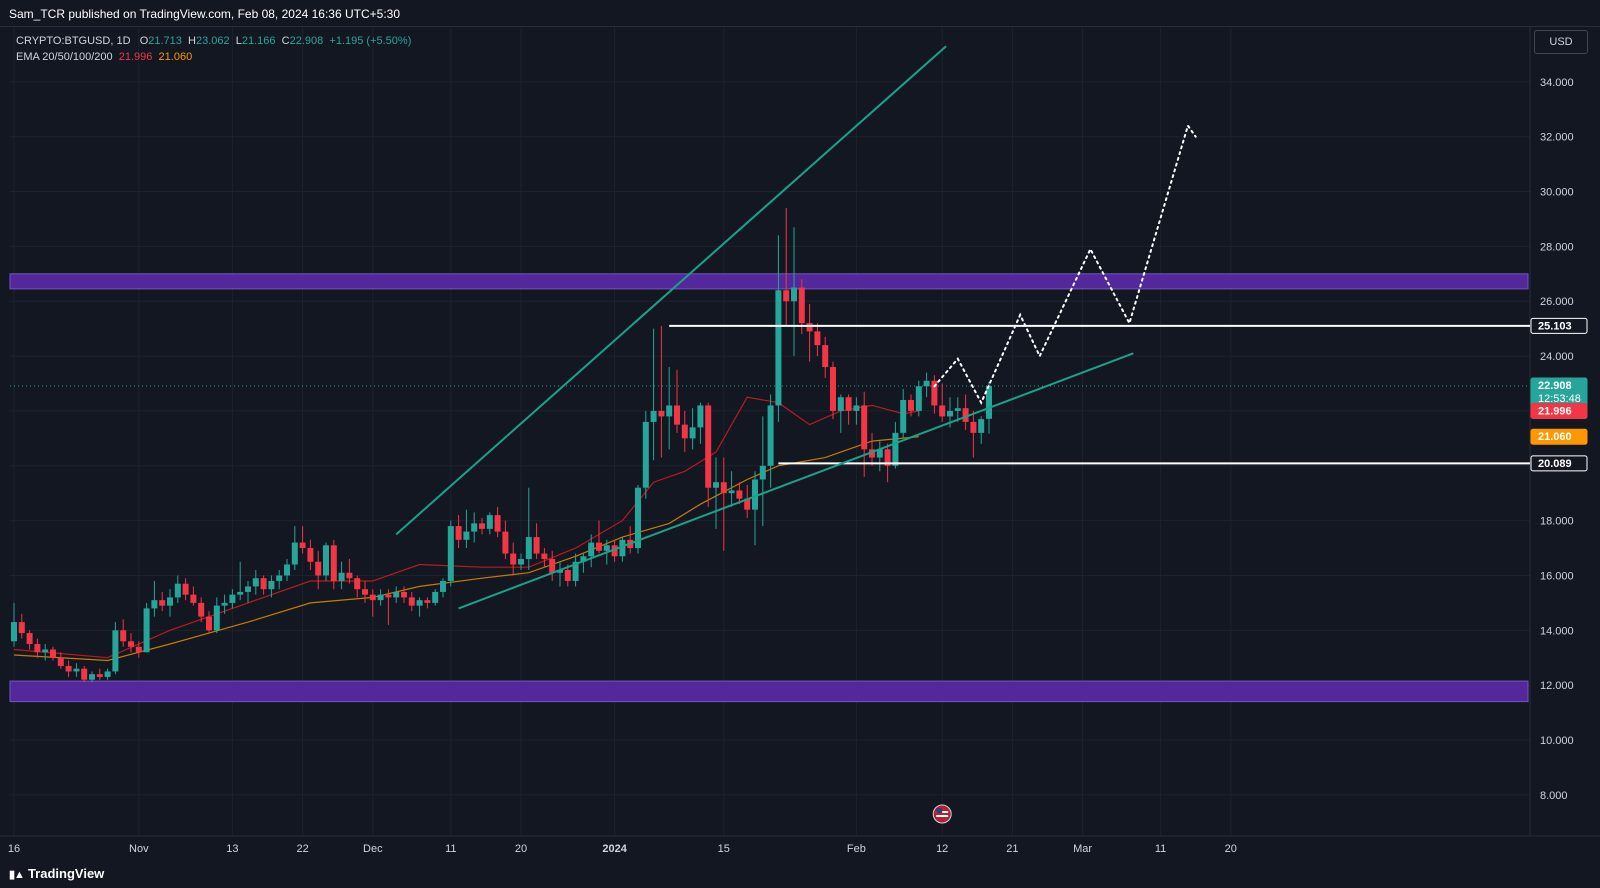 The width and height of the screenshot is (1600, 888). Describe the element at coordinates (1082, 849) in the screenshot. I see `x-tick-label: Mar` at that location.